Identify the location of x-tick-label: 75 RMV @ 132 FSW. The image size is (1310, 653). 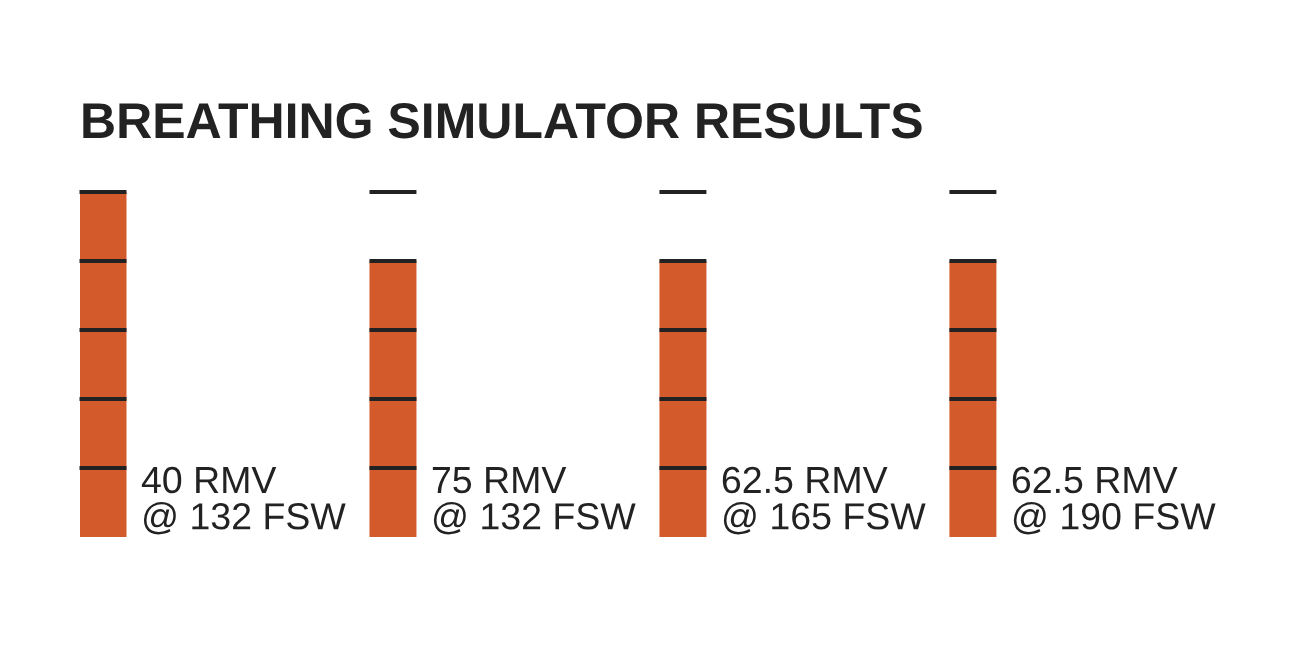
(534, 501).